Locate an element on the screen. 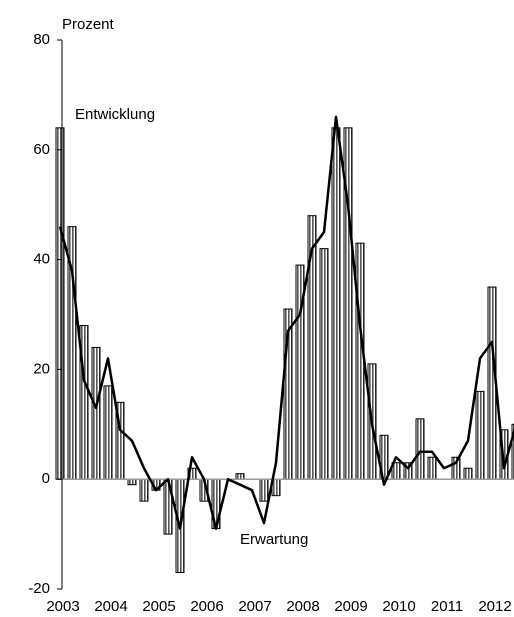 This screenshot has height=617, width=514. x-tick-label: 2005 is located at coordinates (158, 606).